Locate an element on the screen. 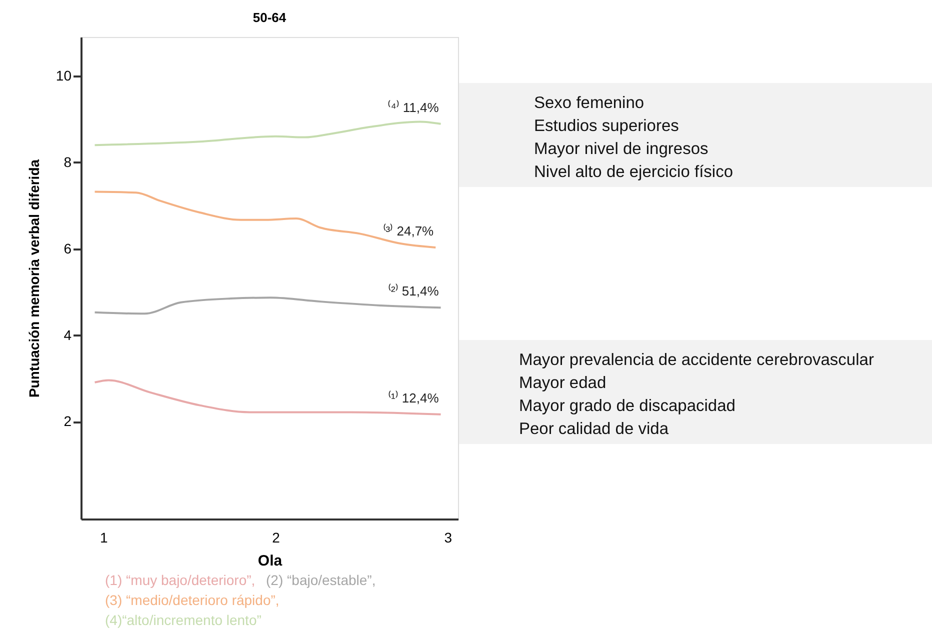  text: Sexo femenino is located at coordinates (589, 103).